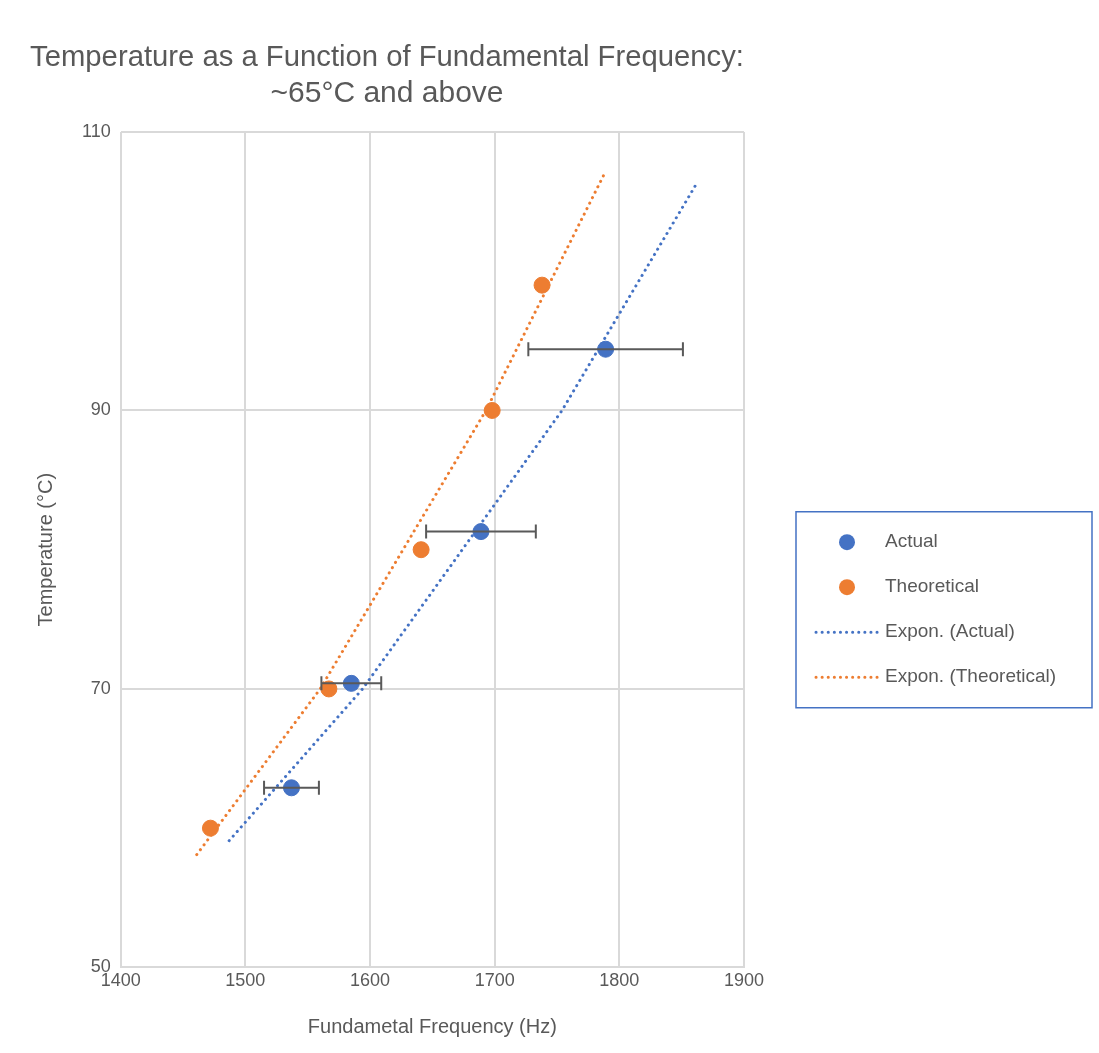 The width and height of the screenshot is (1099, 1053). Describe the element at coordinates (744, 980) in the screenshot. I see `x-tick-label: 1900` at that location.